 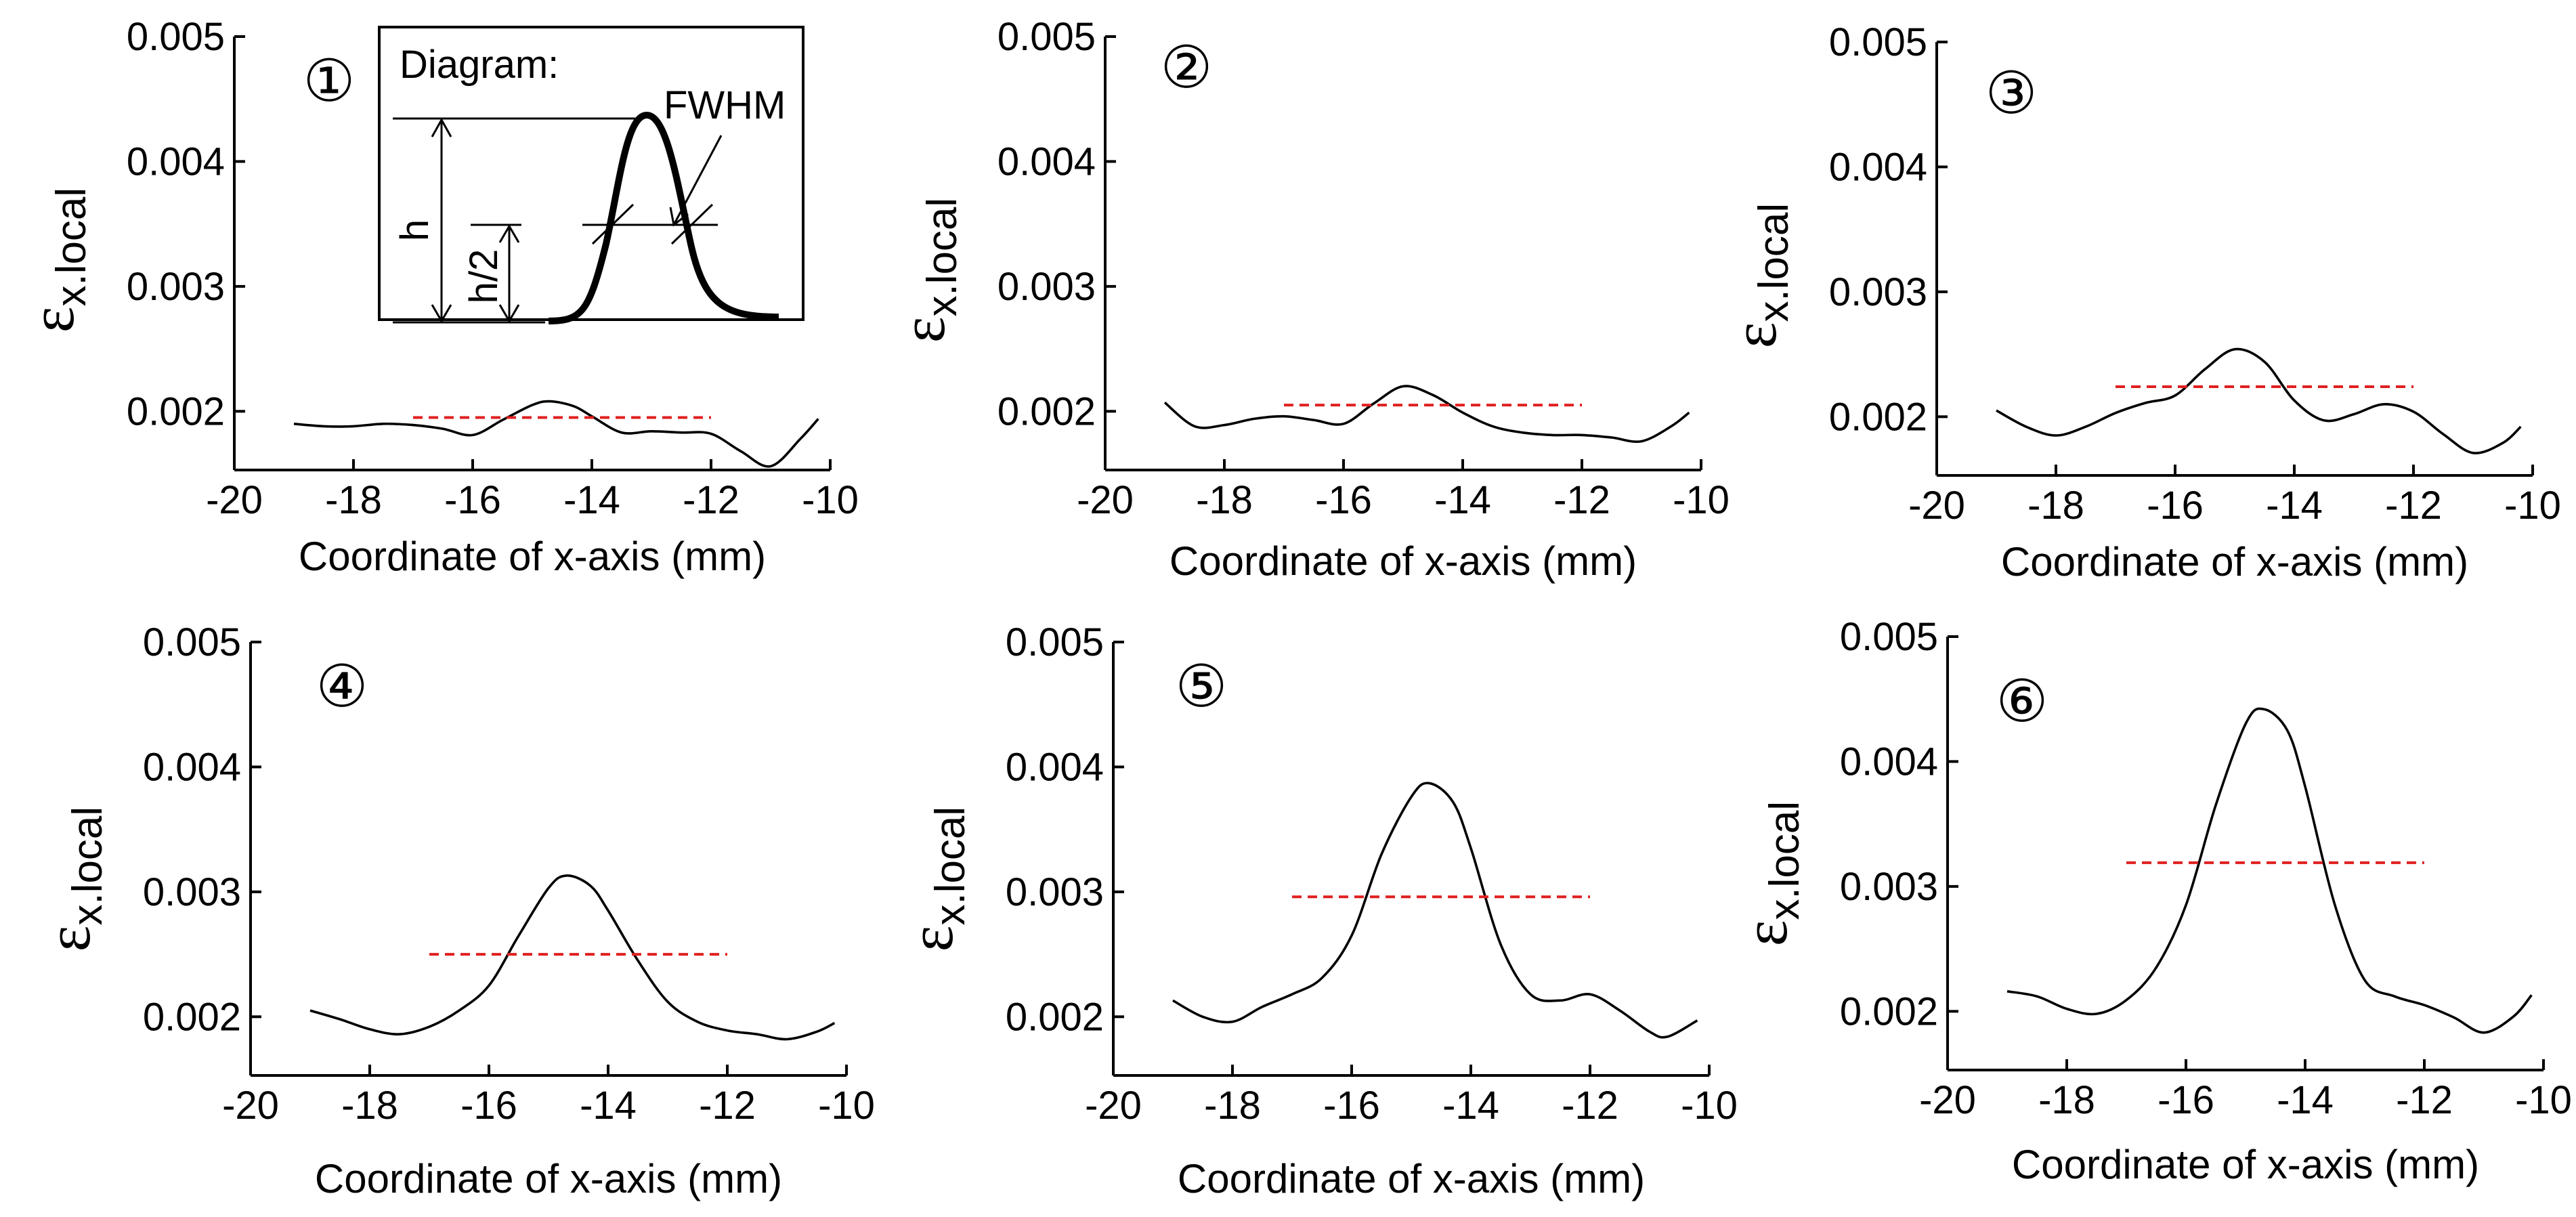 I want to click on inset-title: Diagram:, so click(x=479, y=65).